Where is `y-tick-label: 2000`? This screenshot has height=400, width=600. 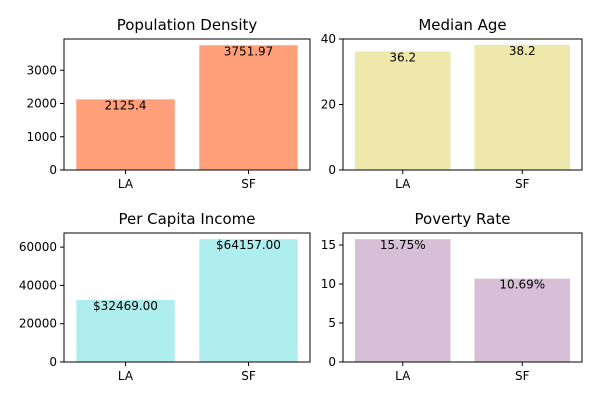
y-tick-label: 2000 is located at coordinates (41, 104).